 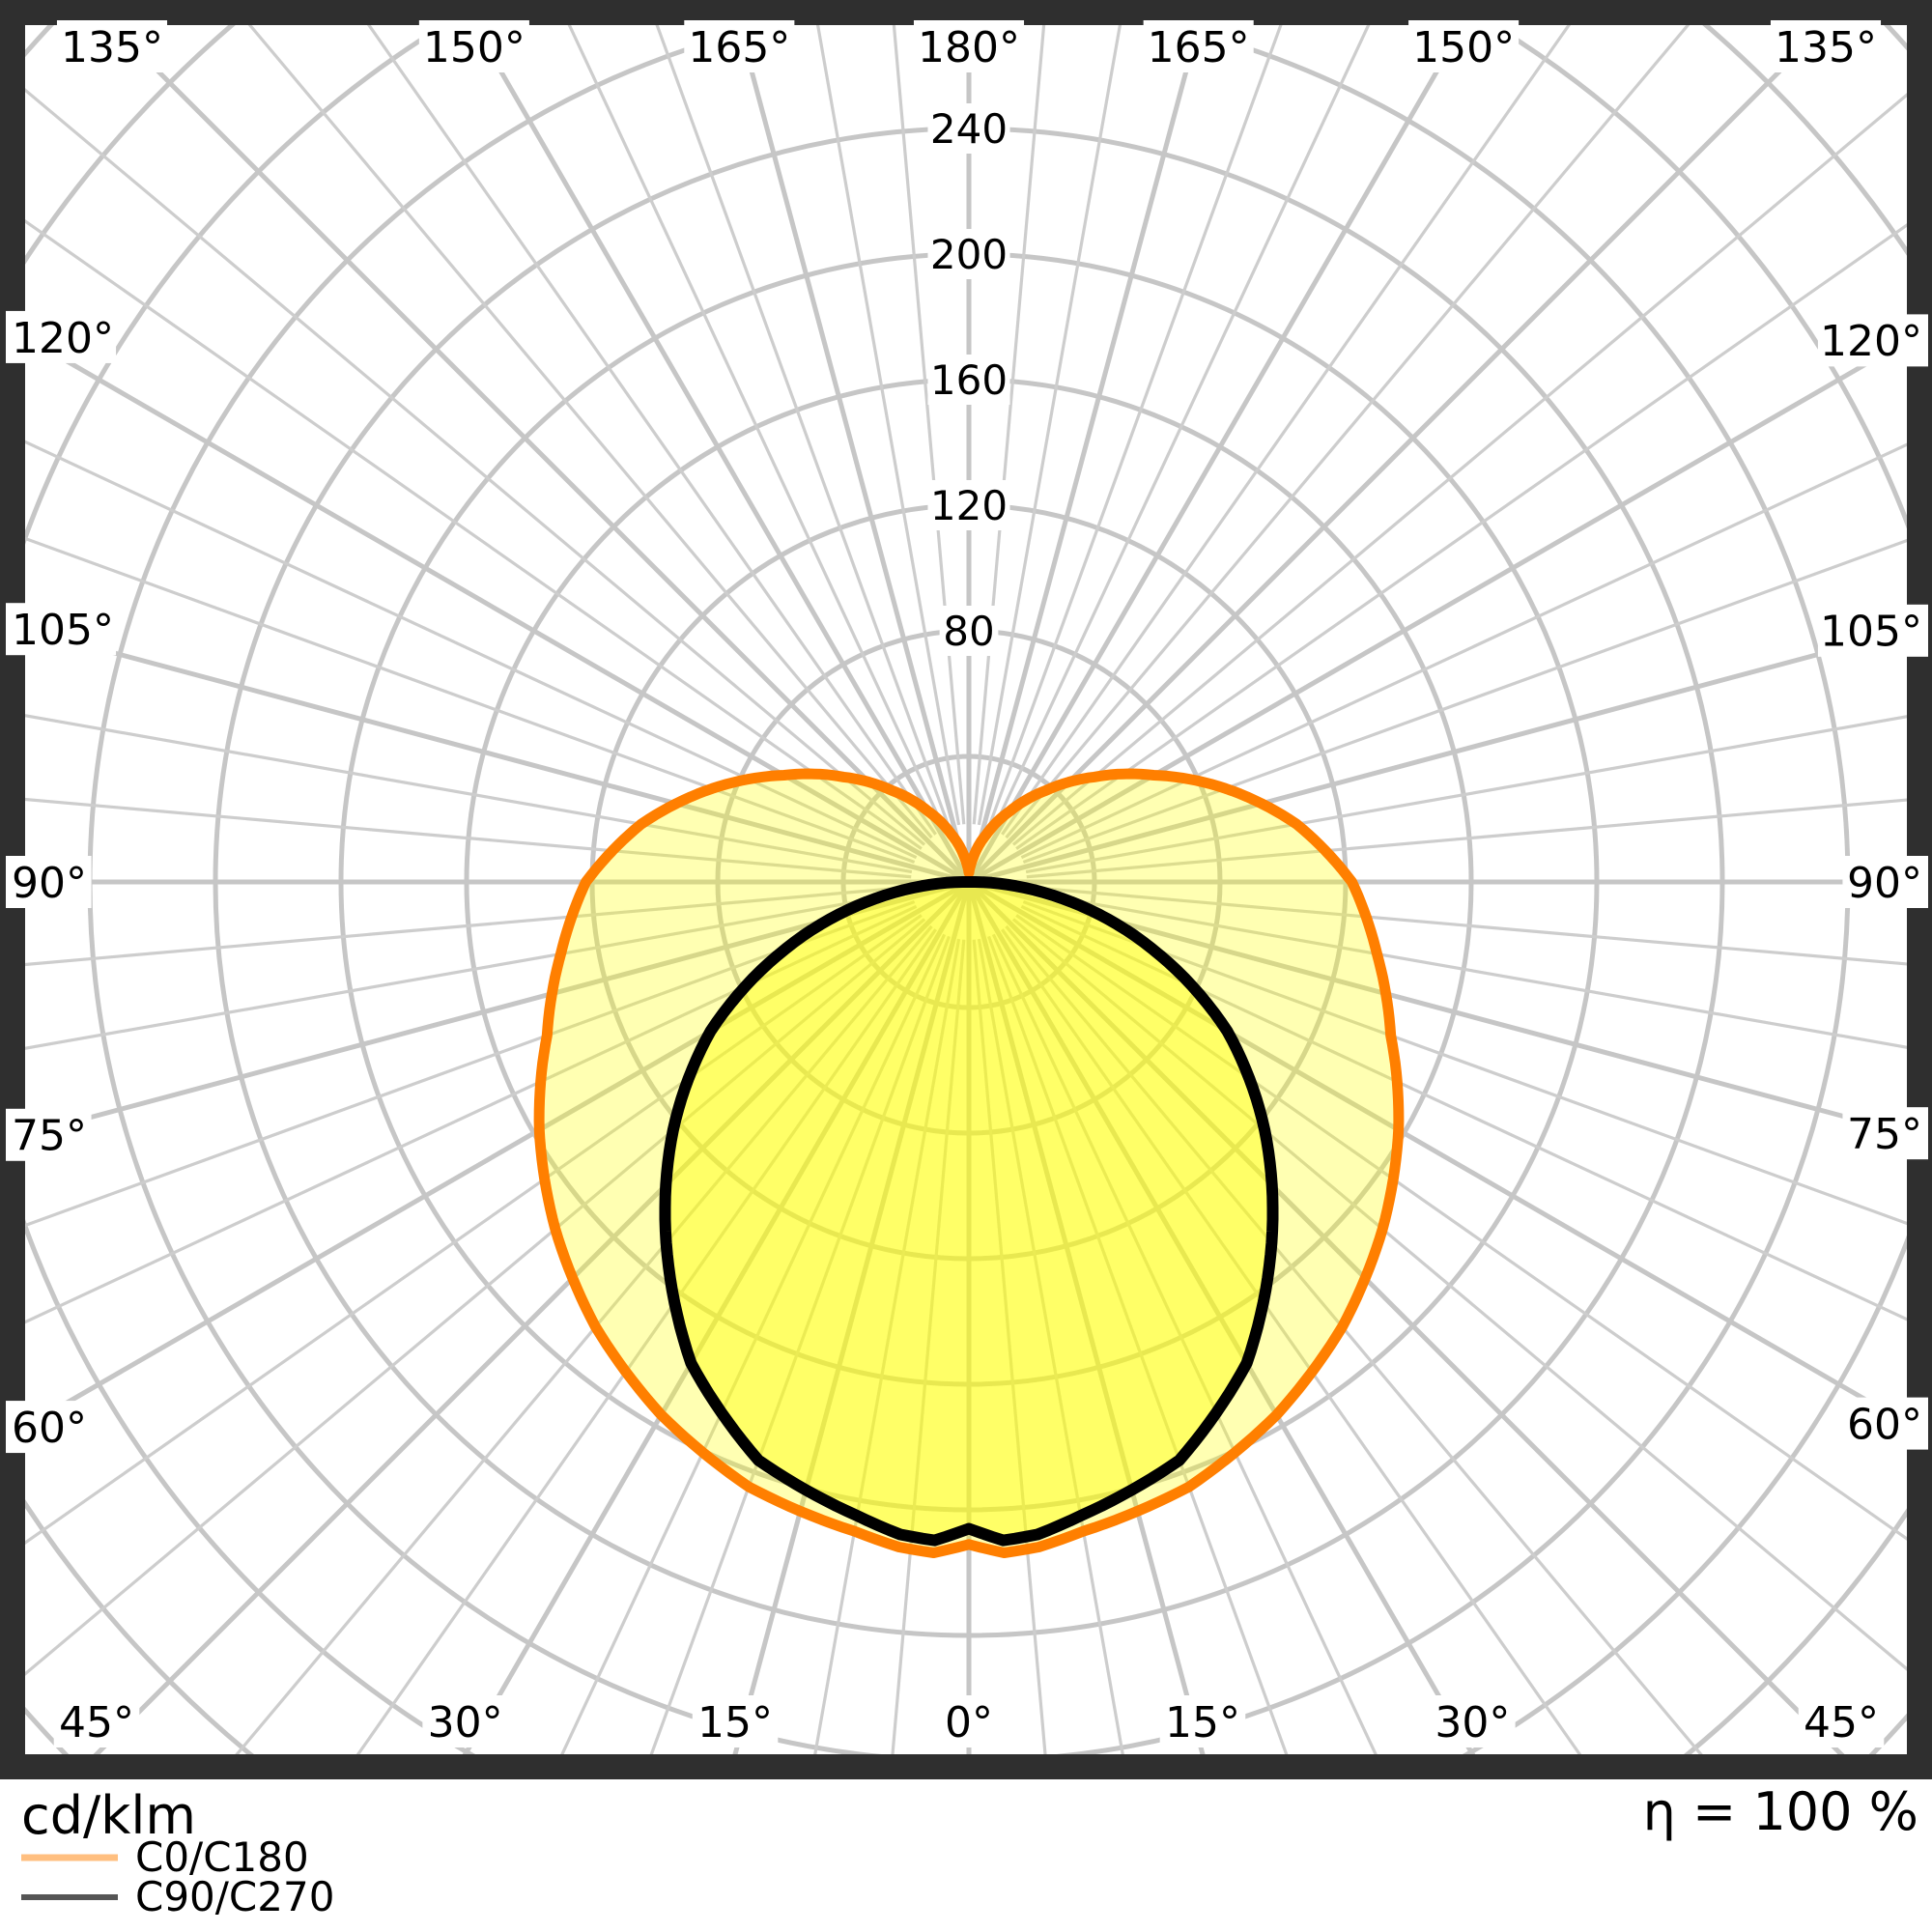 I want to click on radial-tick-label: 160, so click(x=969, y=380).